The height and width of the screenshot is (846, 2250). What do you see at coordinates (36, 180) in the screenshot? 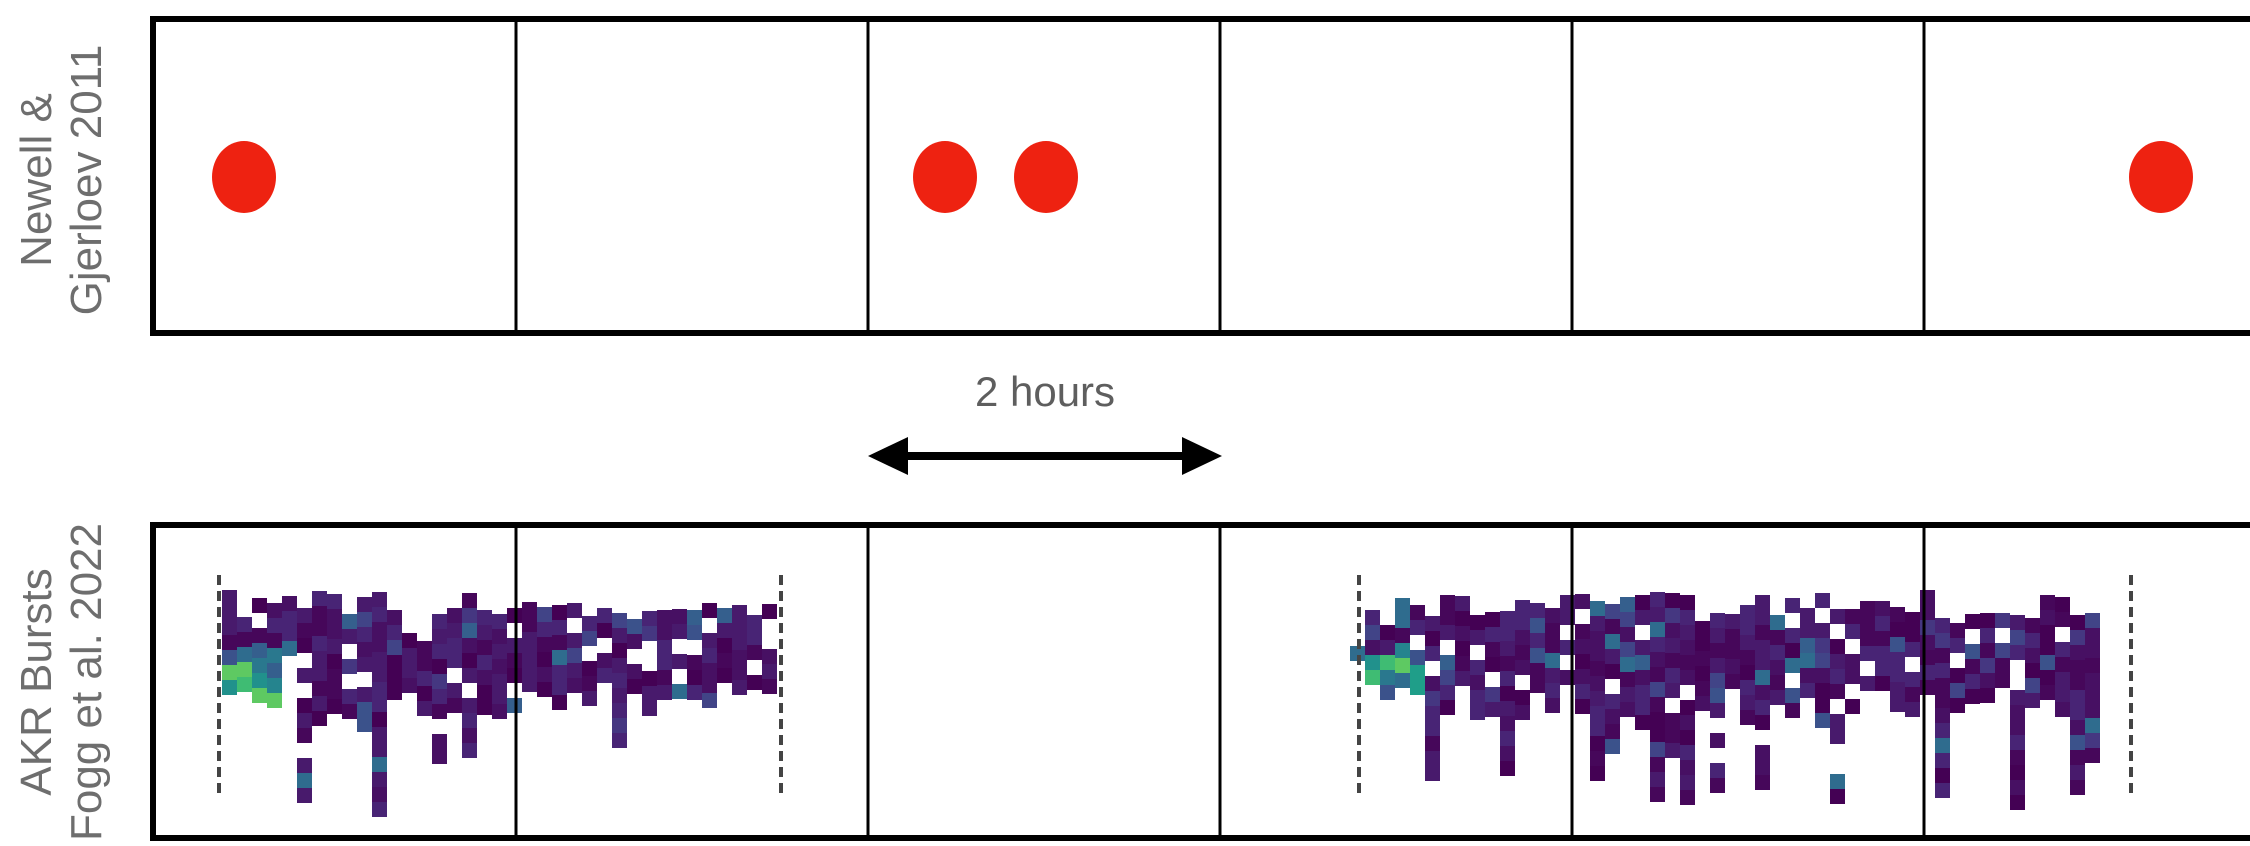
I see `top-panel-label-line-1: Newell &` at bounding box center [36, 180].